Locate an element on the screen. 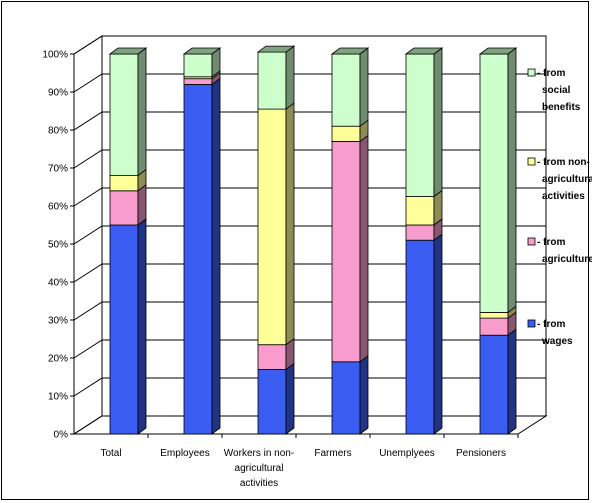  legend-entry-2: - from agriculture is located at coordinates (559, 251).